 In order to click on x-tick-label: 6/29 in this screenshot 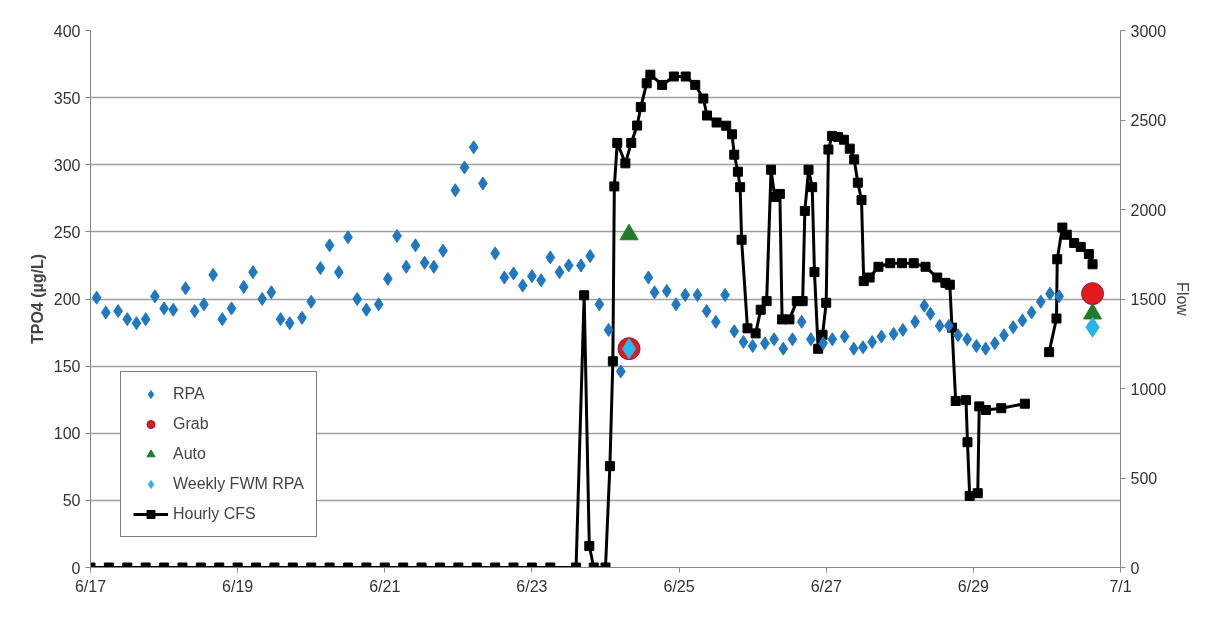, I will do `click(973, 586)`.